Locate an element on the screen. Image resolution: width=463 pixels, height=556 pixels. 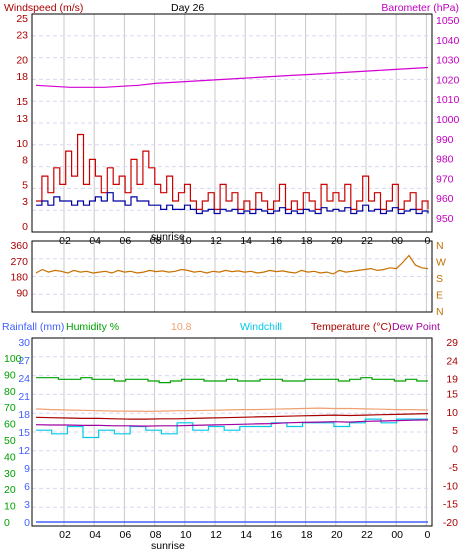
barometer-tick: 960 is located at coordinates (445, 199).